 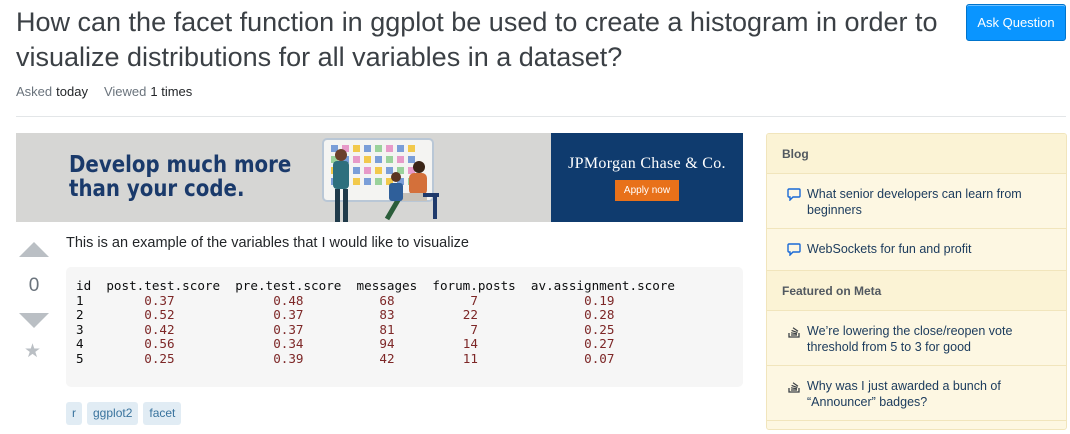 What do you see at coordinates (159, 344) in the screenshot?
I see `code-cell-value: 0.56` at bounding box center [159, 344].